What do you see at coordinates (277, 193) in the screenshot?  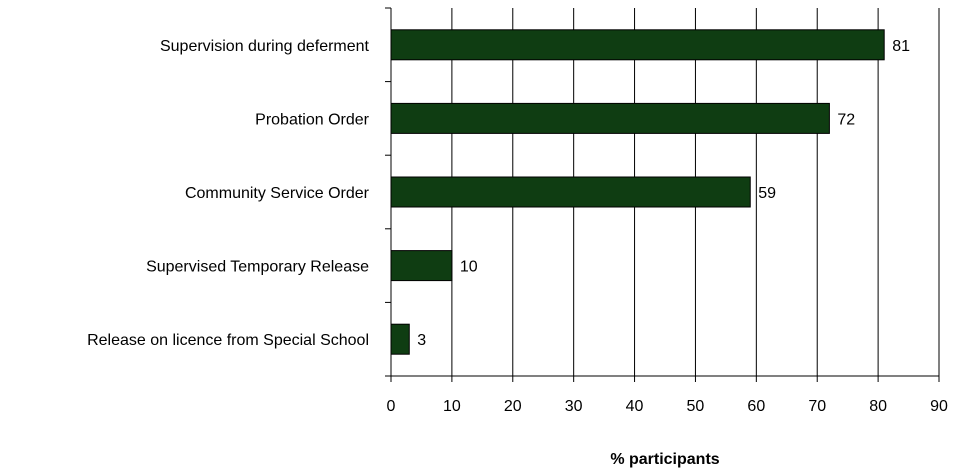 I see `category-label-3: Community Service Order` at bounding box center [277, 193].